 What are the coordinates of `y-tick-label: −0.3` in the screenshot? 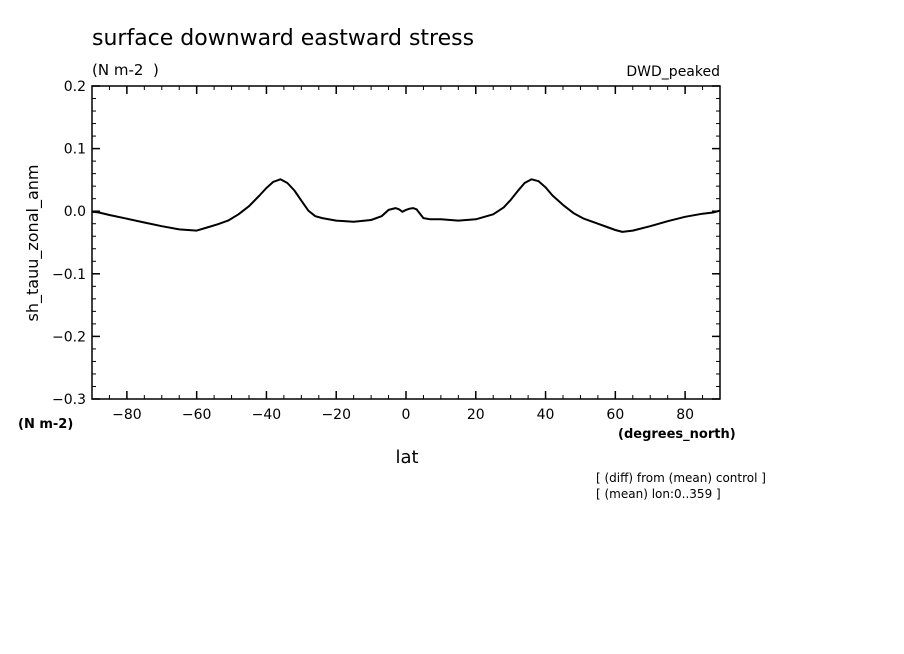 It's located at (69, 400).